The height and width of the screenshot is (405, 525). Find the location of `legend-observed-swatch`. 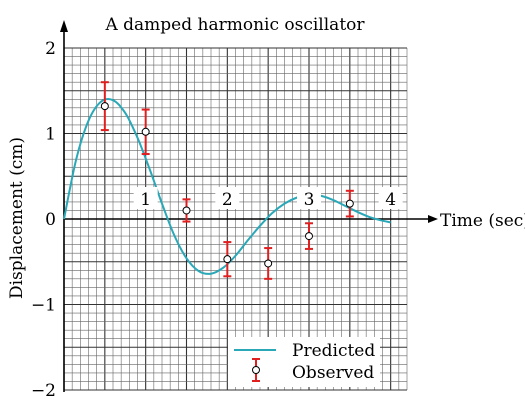

legend-observed-swatch is located at coordinates (256, 370).